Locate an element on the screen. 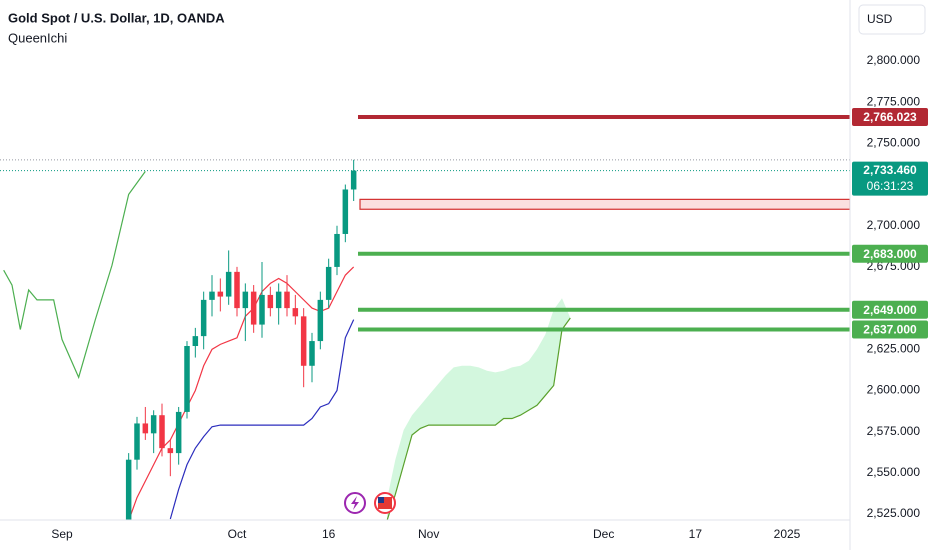 This screenshot has height=550, width=932. countdown: 06:31:23 is located at coordinates (890, 186).